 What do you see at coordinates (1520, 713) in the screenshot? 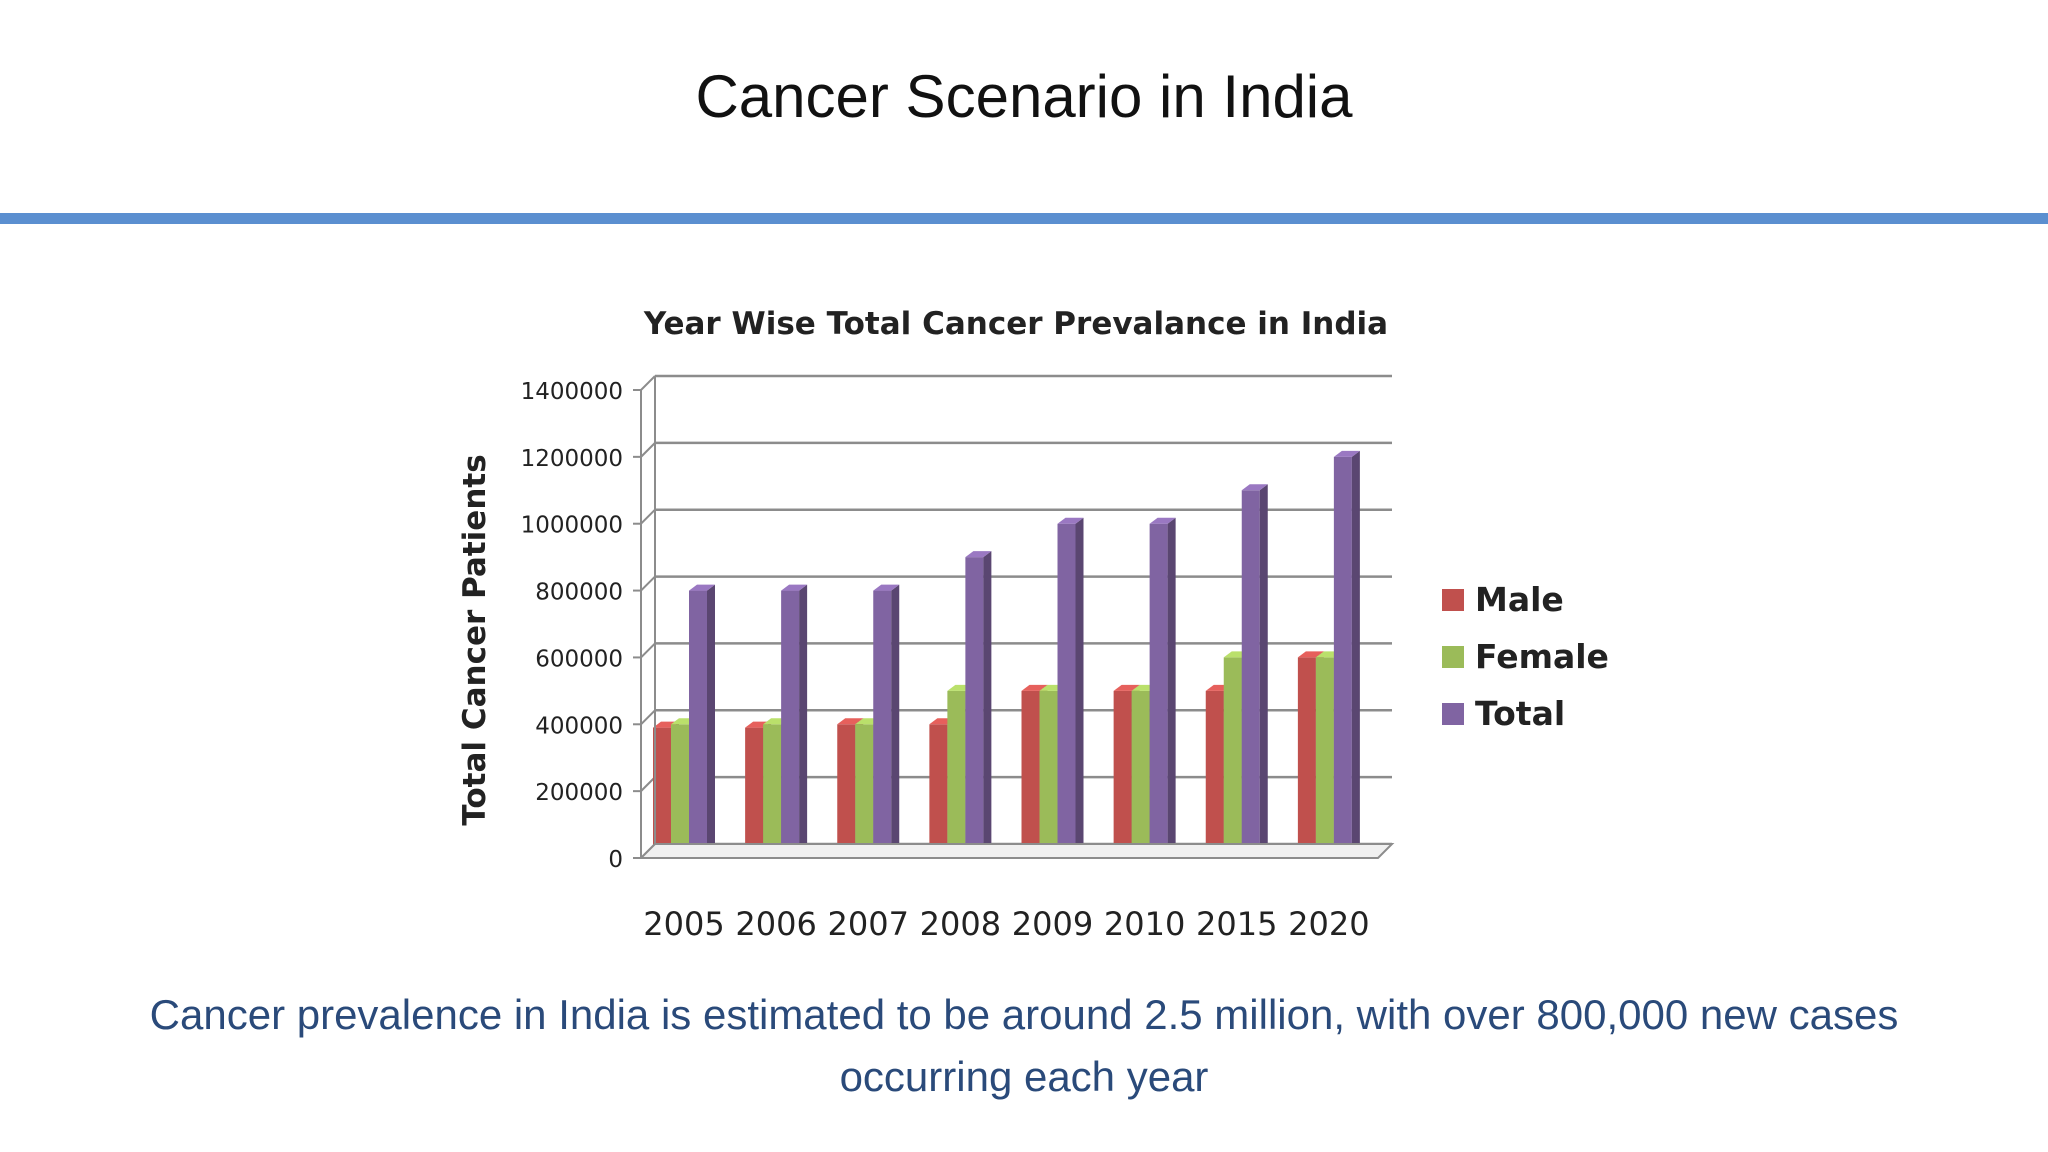
I see `legend-label-total: Total` at bounding box center [1520, 713].